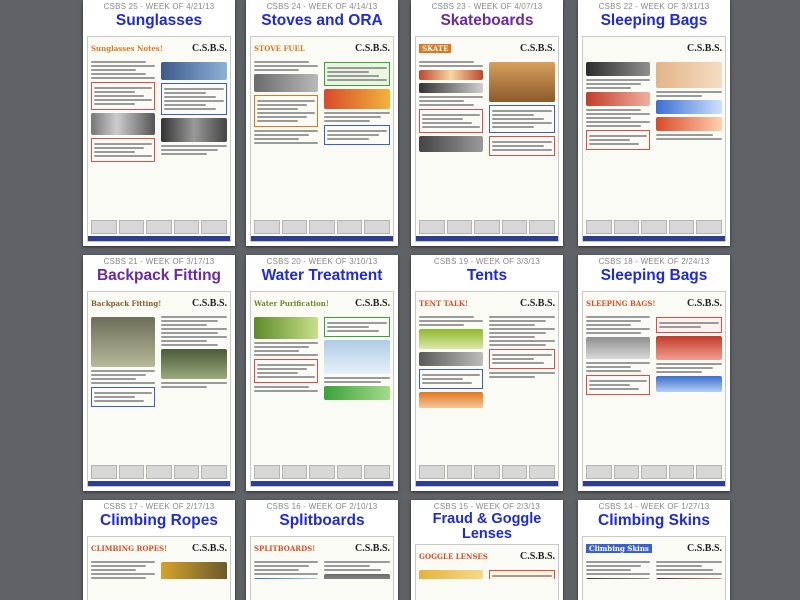 The height and width of the screenshot is (600, 800). Describe the element at coordinates (322, 389) in the screenshot. I see `newsletter-thumbnail: Water Purification! C.S.B.S.` at that location.